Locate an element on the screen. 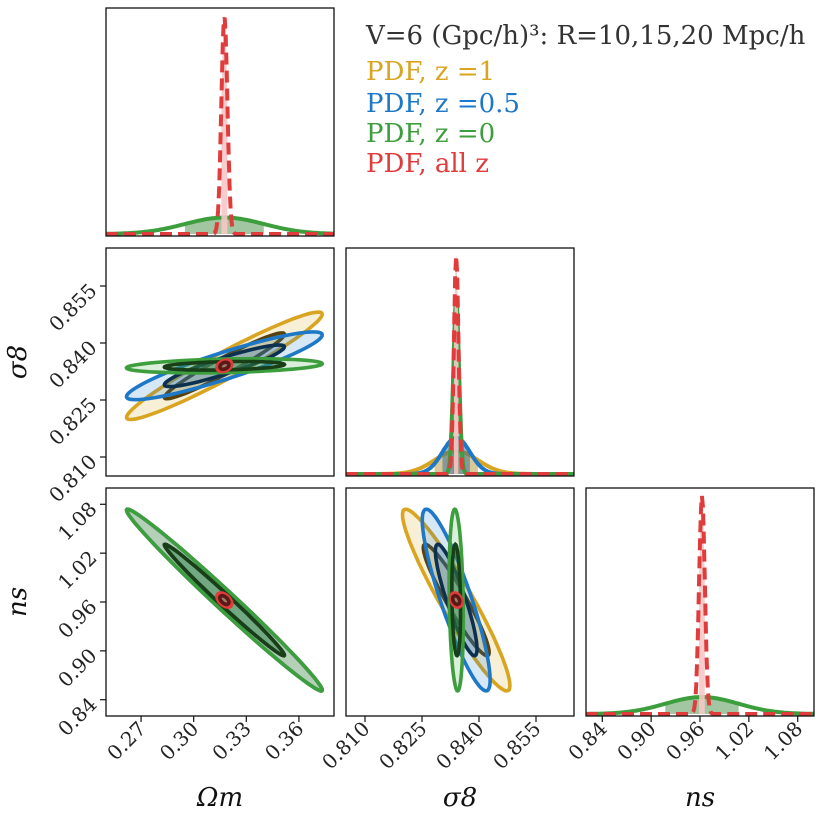 This screenshot has height=814, width=830. marginal-n_s is located at coordinates (700, 605).